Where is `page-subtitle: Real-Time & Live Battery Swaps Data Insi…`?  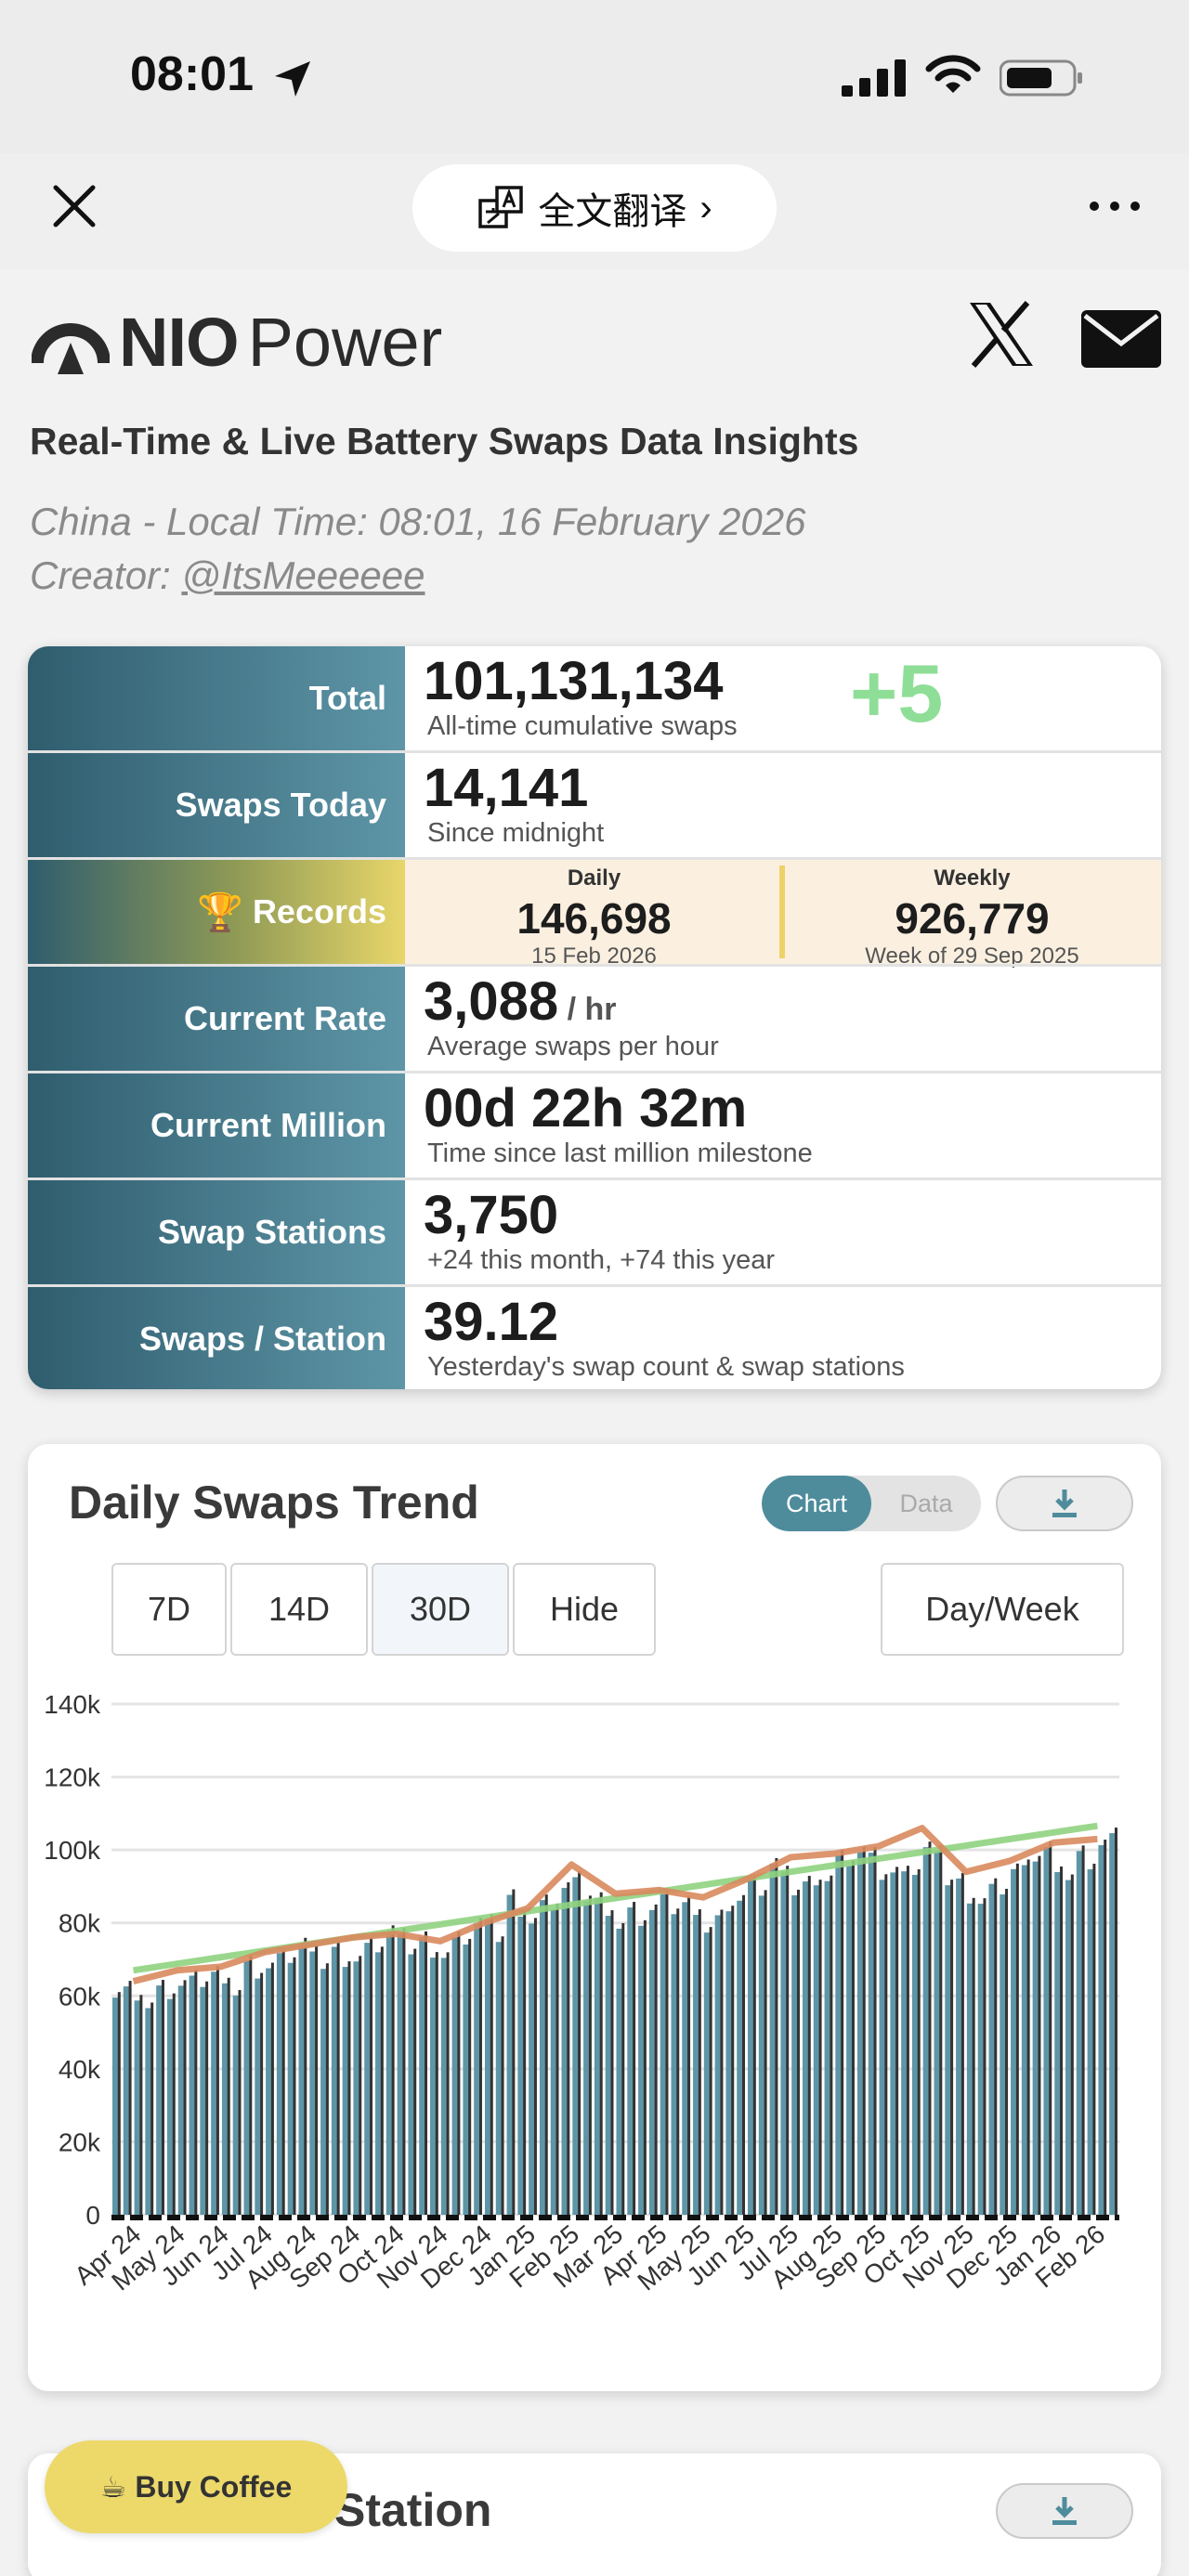 page-subtitle: Real-Time & Live Battery Swaps Data Insi… is located at coordinates (445, 441).